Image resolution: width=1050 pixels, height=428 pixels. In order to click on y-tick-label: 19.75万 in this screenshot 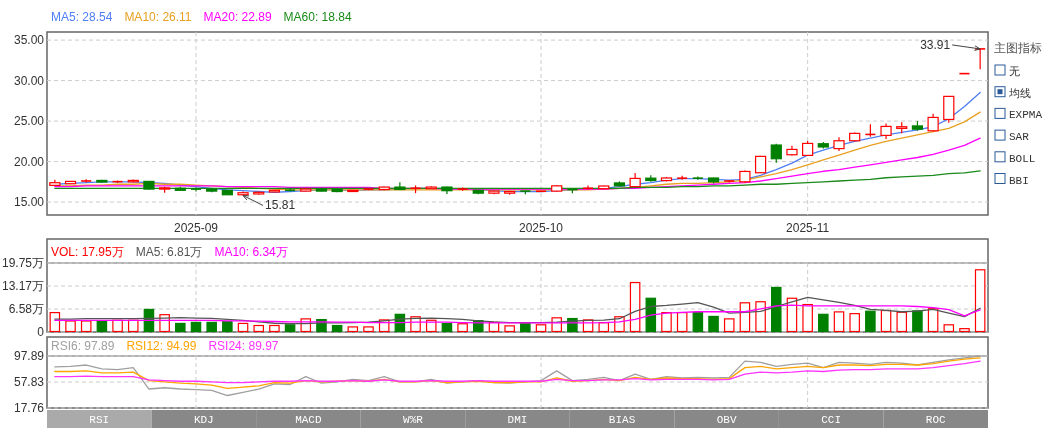, I will do `click(22, 263)`.